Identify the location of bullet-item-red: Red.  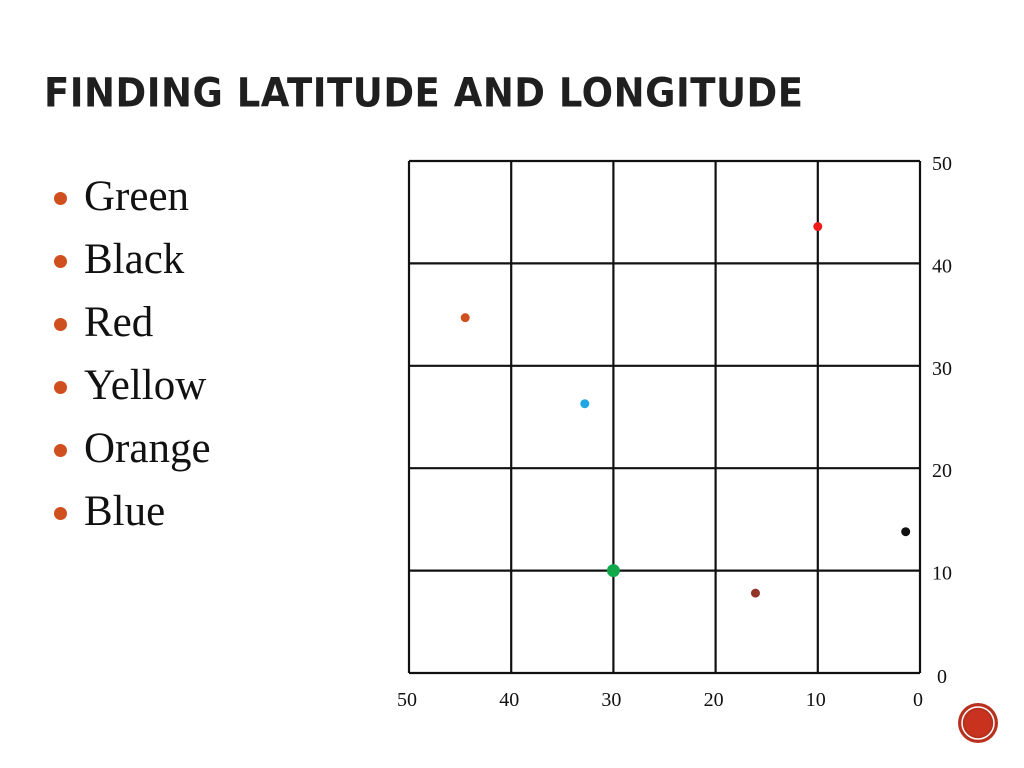
(131, 325).